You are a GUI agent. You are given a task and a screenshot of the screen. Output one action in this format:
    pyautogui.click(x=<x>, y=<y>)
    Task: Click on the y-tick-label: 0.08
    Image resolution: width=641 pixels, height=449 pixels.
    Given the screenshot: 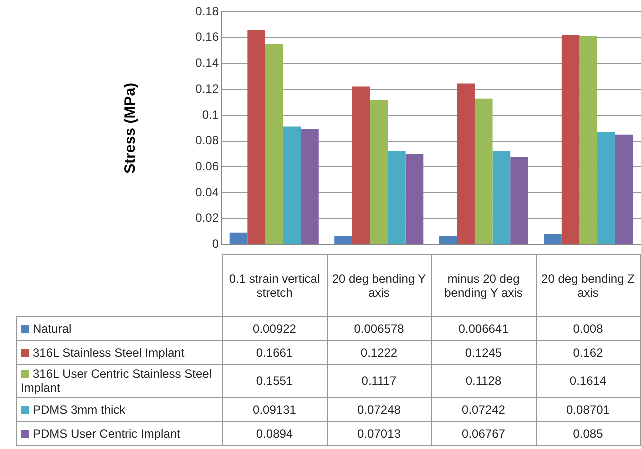 What is the action you would take?
    pyautogui.click(x=208, y=141)
    